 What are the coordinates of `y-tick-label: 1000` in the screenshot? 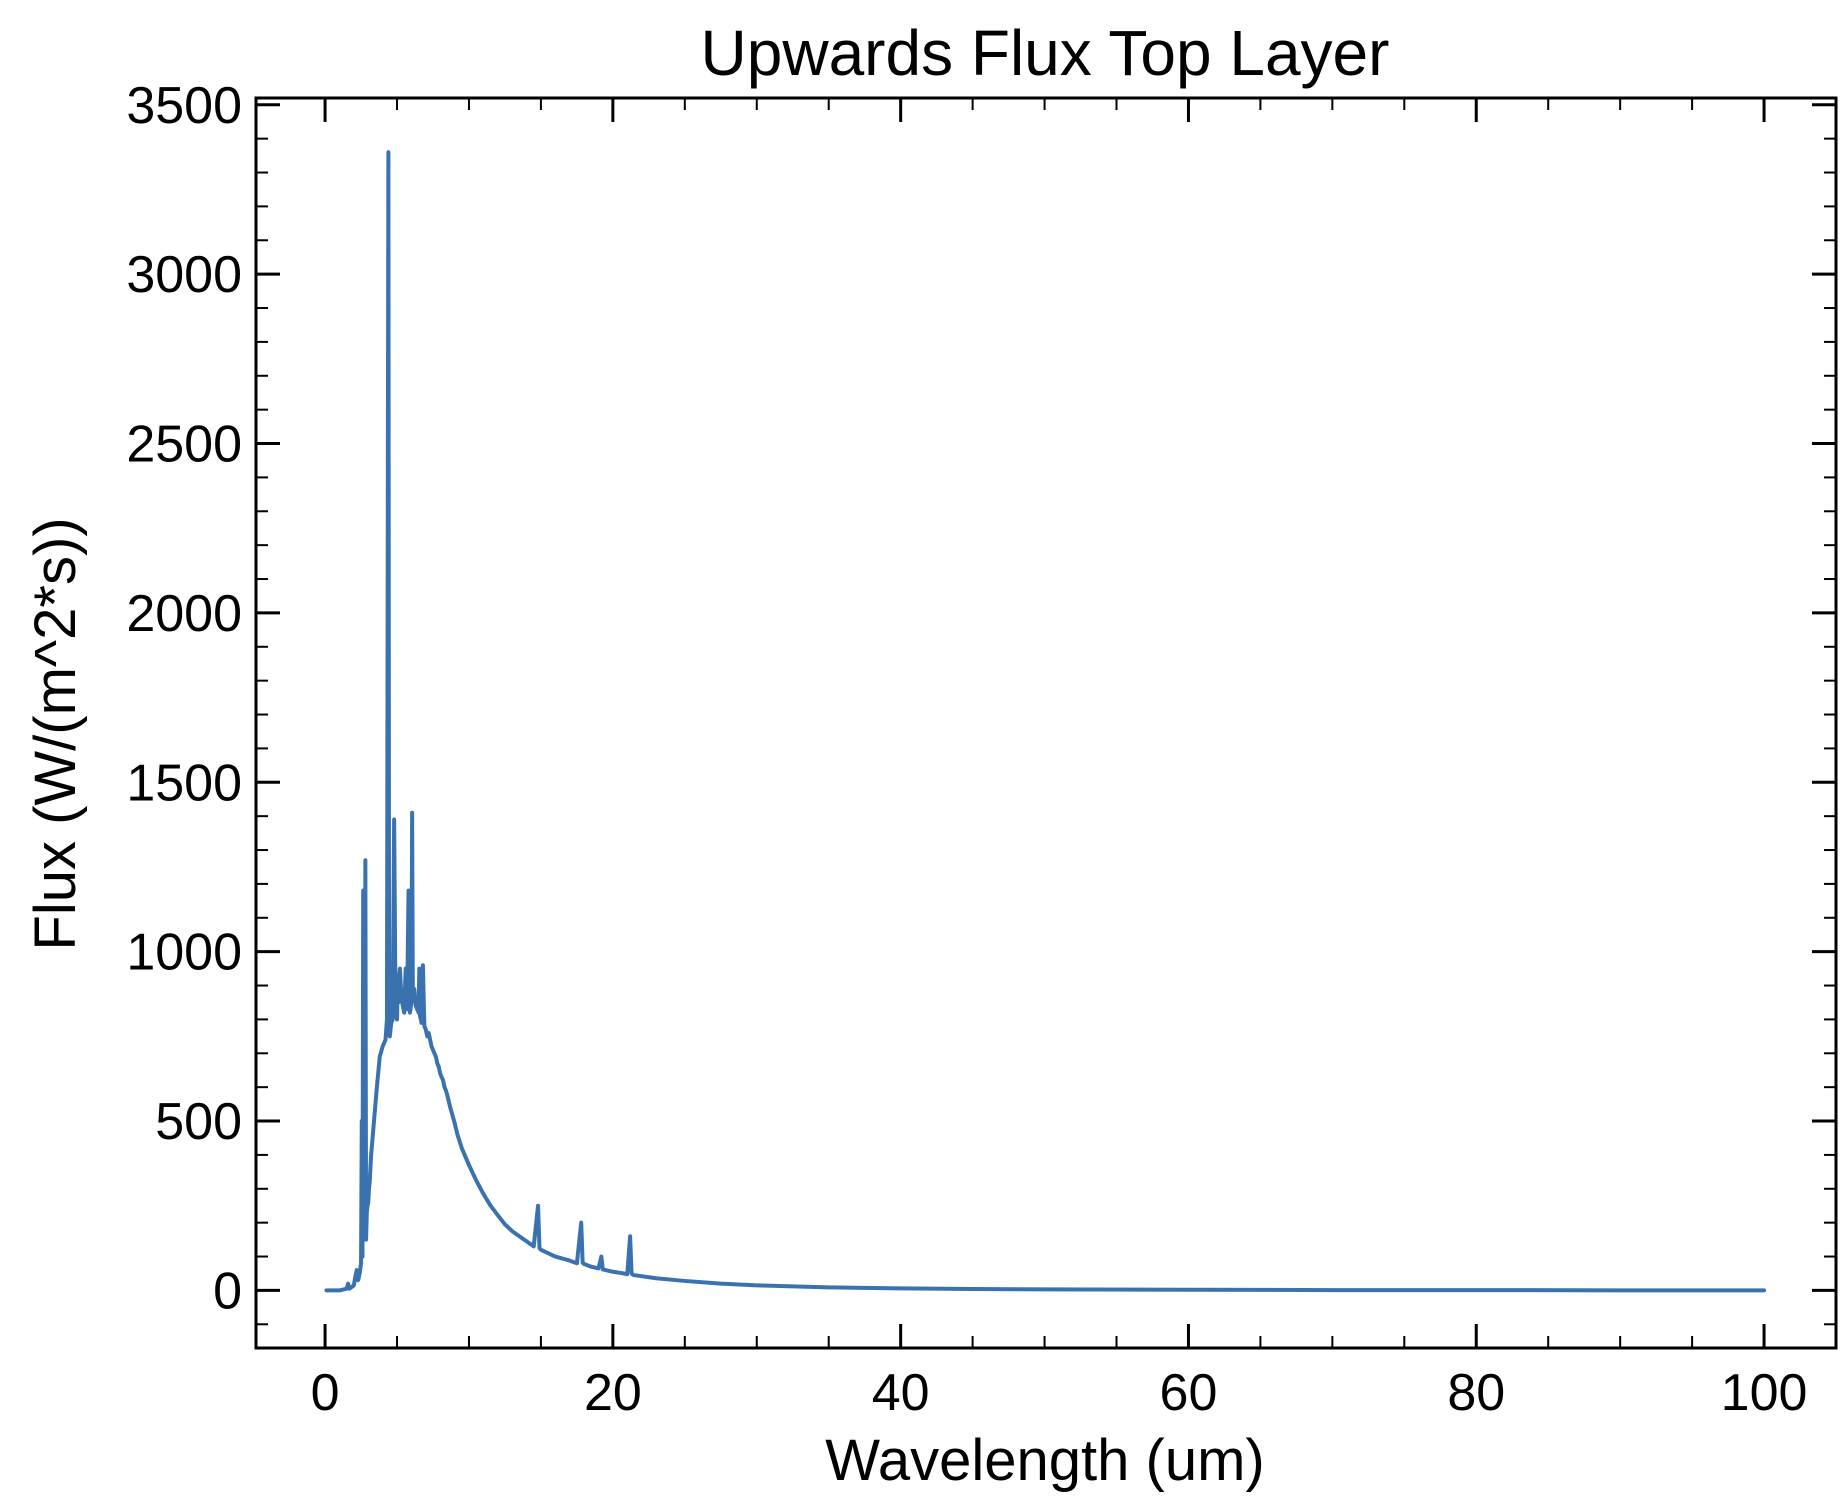 It's located at (184, 953).